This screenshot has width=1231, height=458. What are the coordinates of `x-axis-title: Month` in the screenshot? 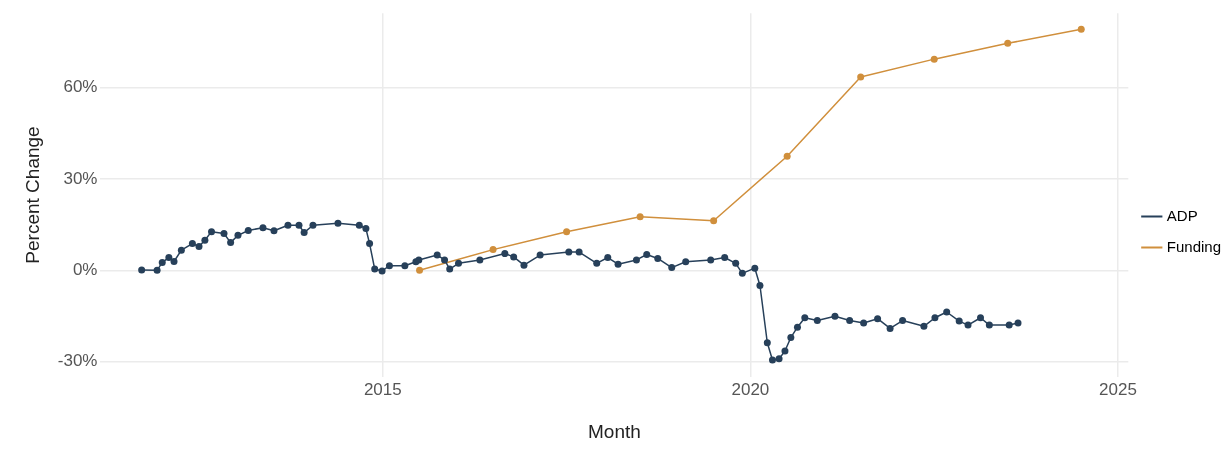 It's located at (614, 431).